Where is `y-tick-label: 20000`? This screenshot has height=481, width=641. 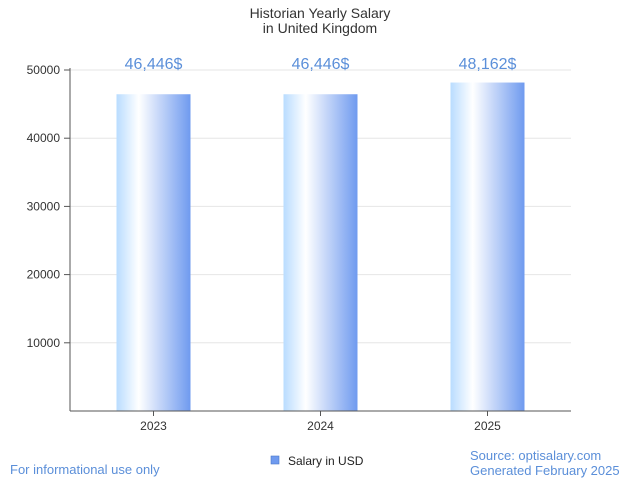 y-tick-label: 20000 is located at coordinates (44, 275).